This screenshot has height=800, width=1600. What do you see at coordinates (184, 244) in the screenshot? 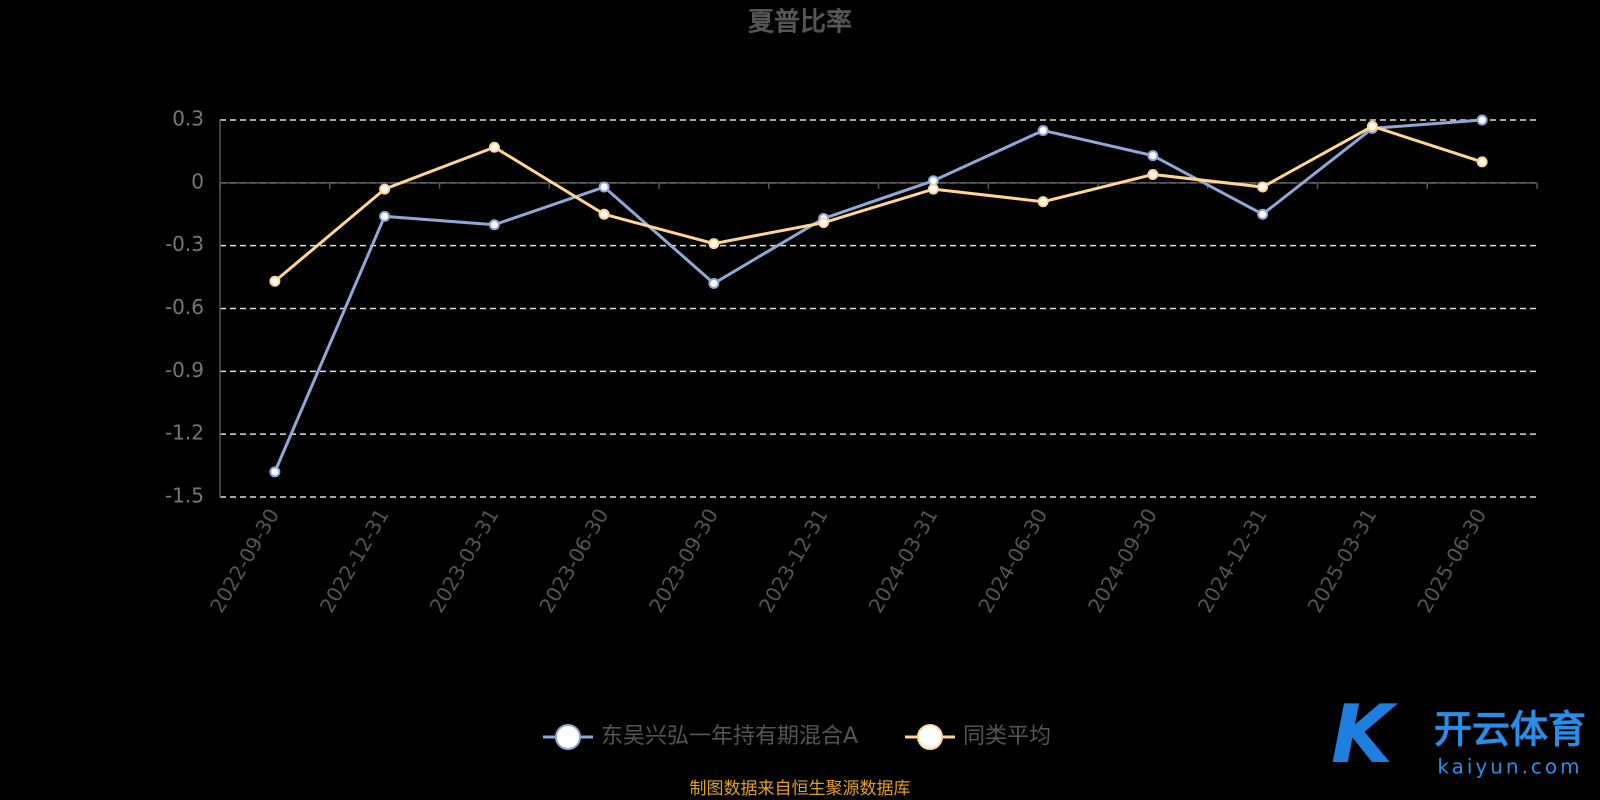
I see `y-tick-label: -0.3` at bounding box center [184, 244].